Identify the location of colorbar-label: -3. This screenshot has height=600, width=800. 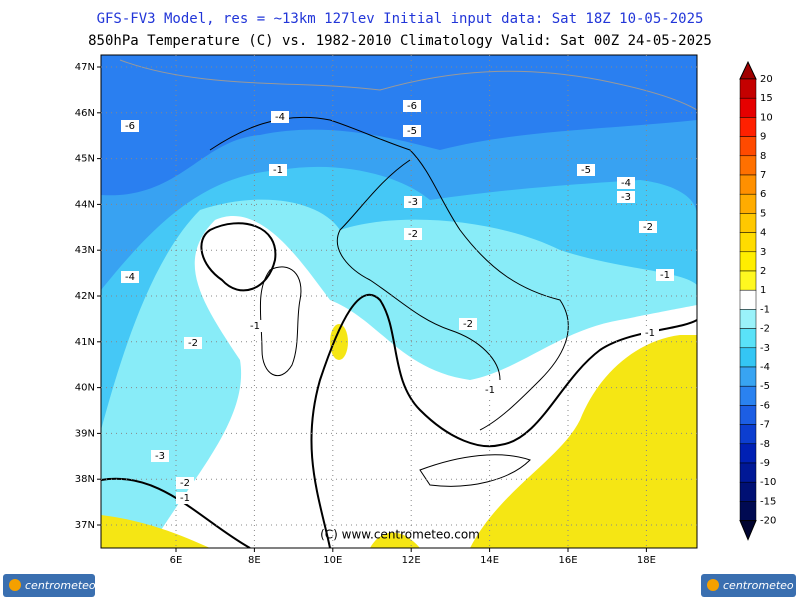
(765, 348).